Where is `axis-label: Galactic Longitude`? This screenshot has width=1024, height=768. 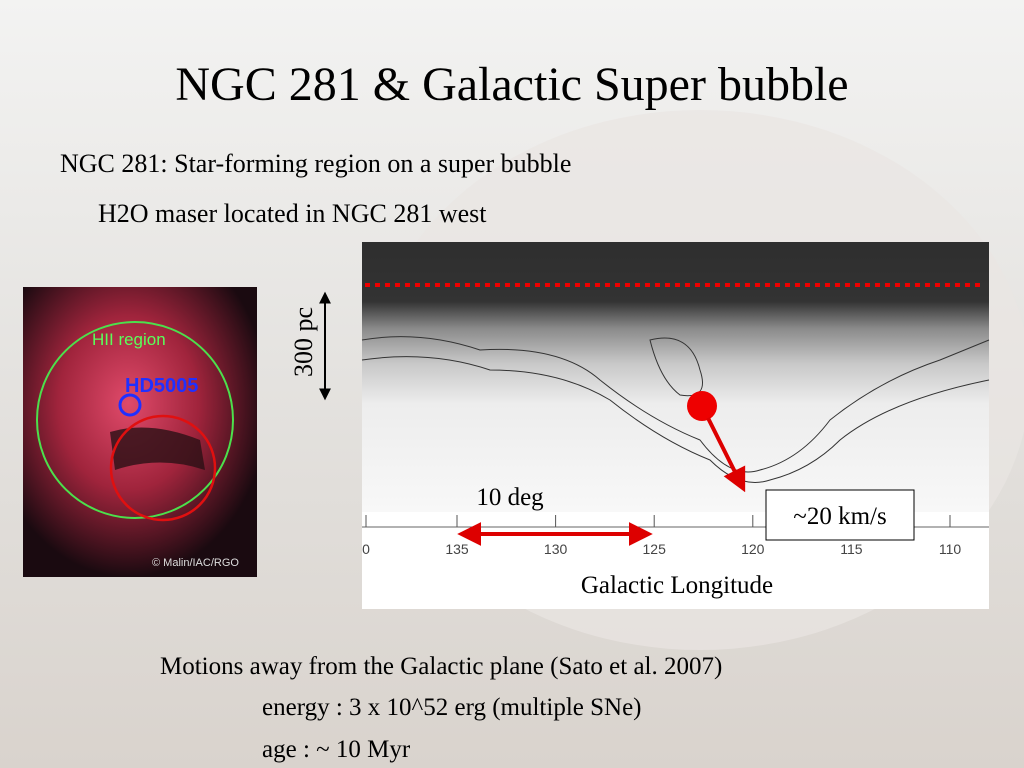
axis-label: Galactic Longitude is located at coordinates (677, 585).